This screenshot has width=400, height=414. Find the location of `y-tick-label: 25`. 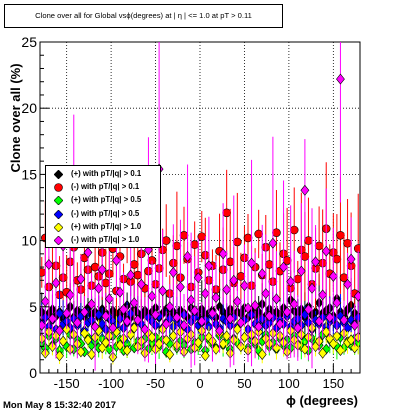

y-tick-label: 25 is located at coordinates (29, 42).